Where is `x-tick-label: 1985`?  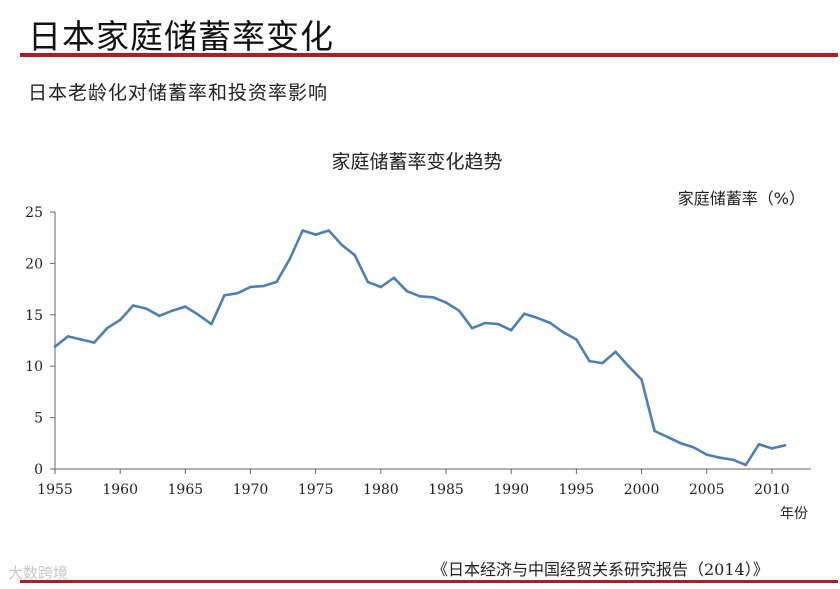 x-tick-label: 1985 is located at coordinates (446, 490).